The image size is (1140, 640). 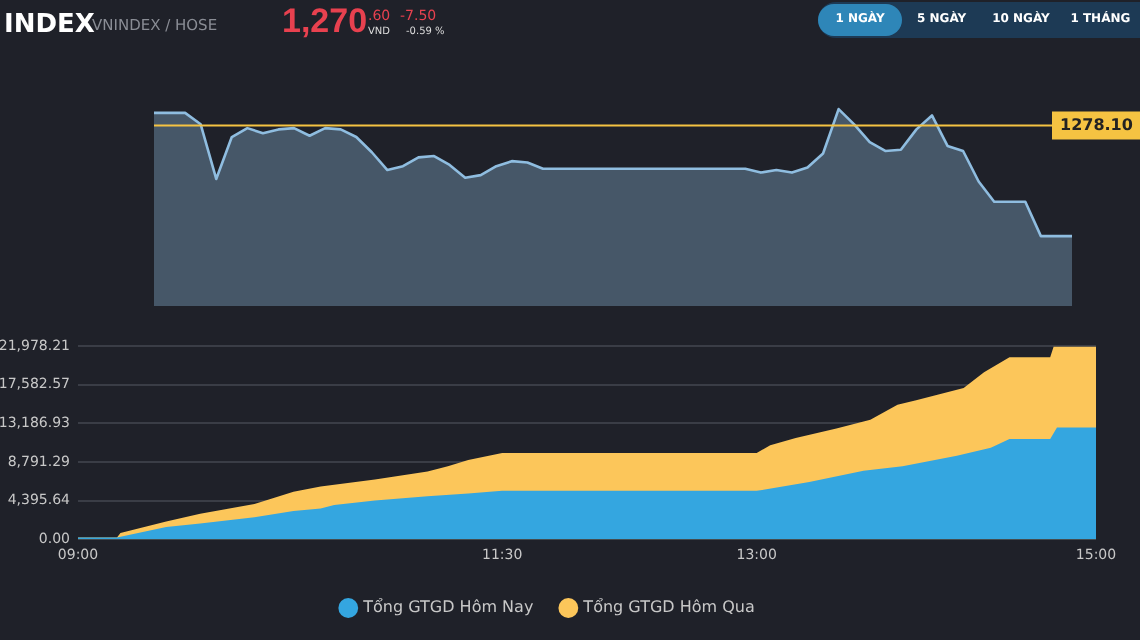 What do you see at coordinates (49, 25) in the screenshot?
I see `chart-title: INDEX` at bounding box center [49, 25].